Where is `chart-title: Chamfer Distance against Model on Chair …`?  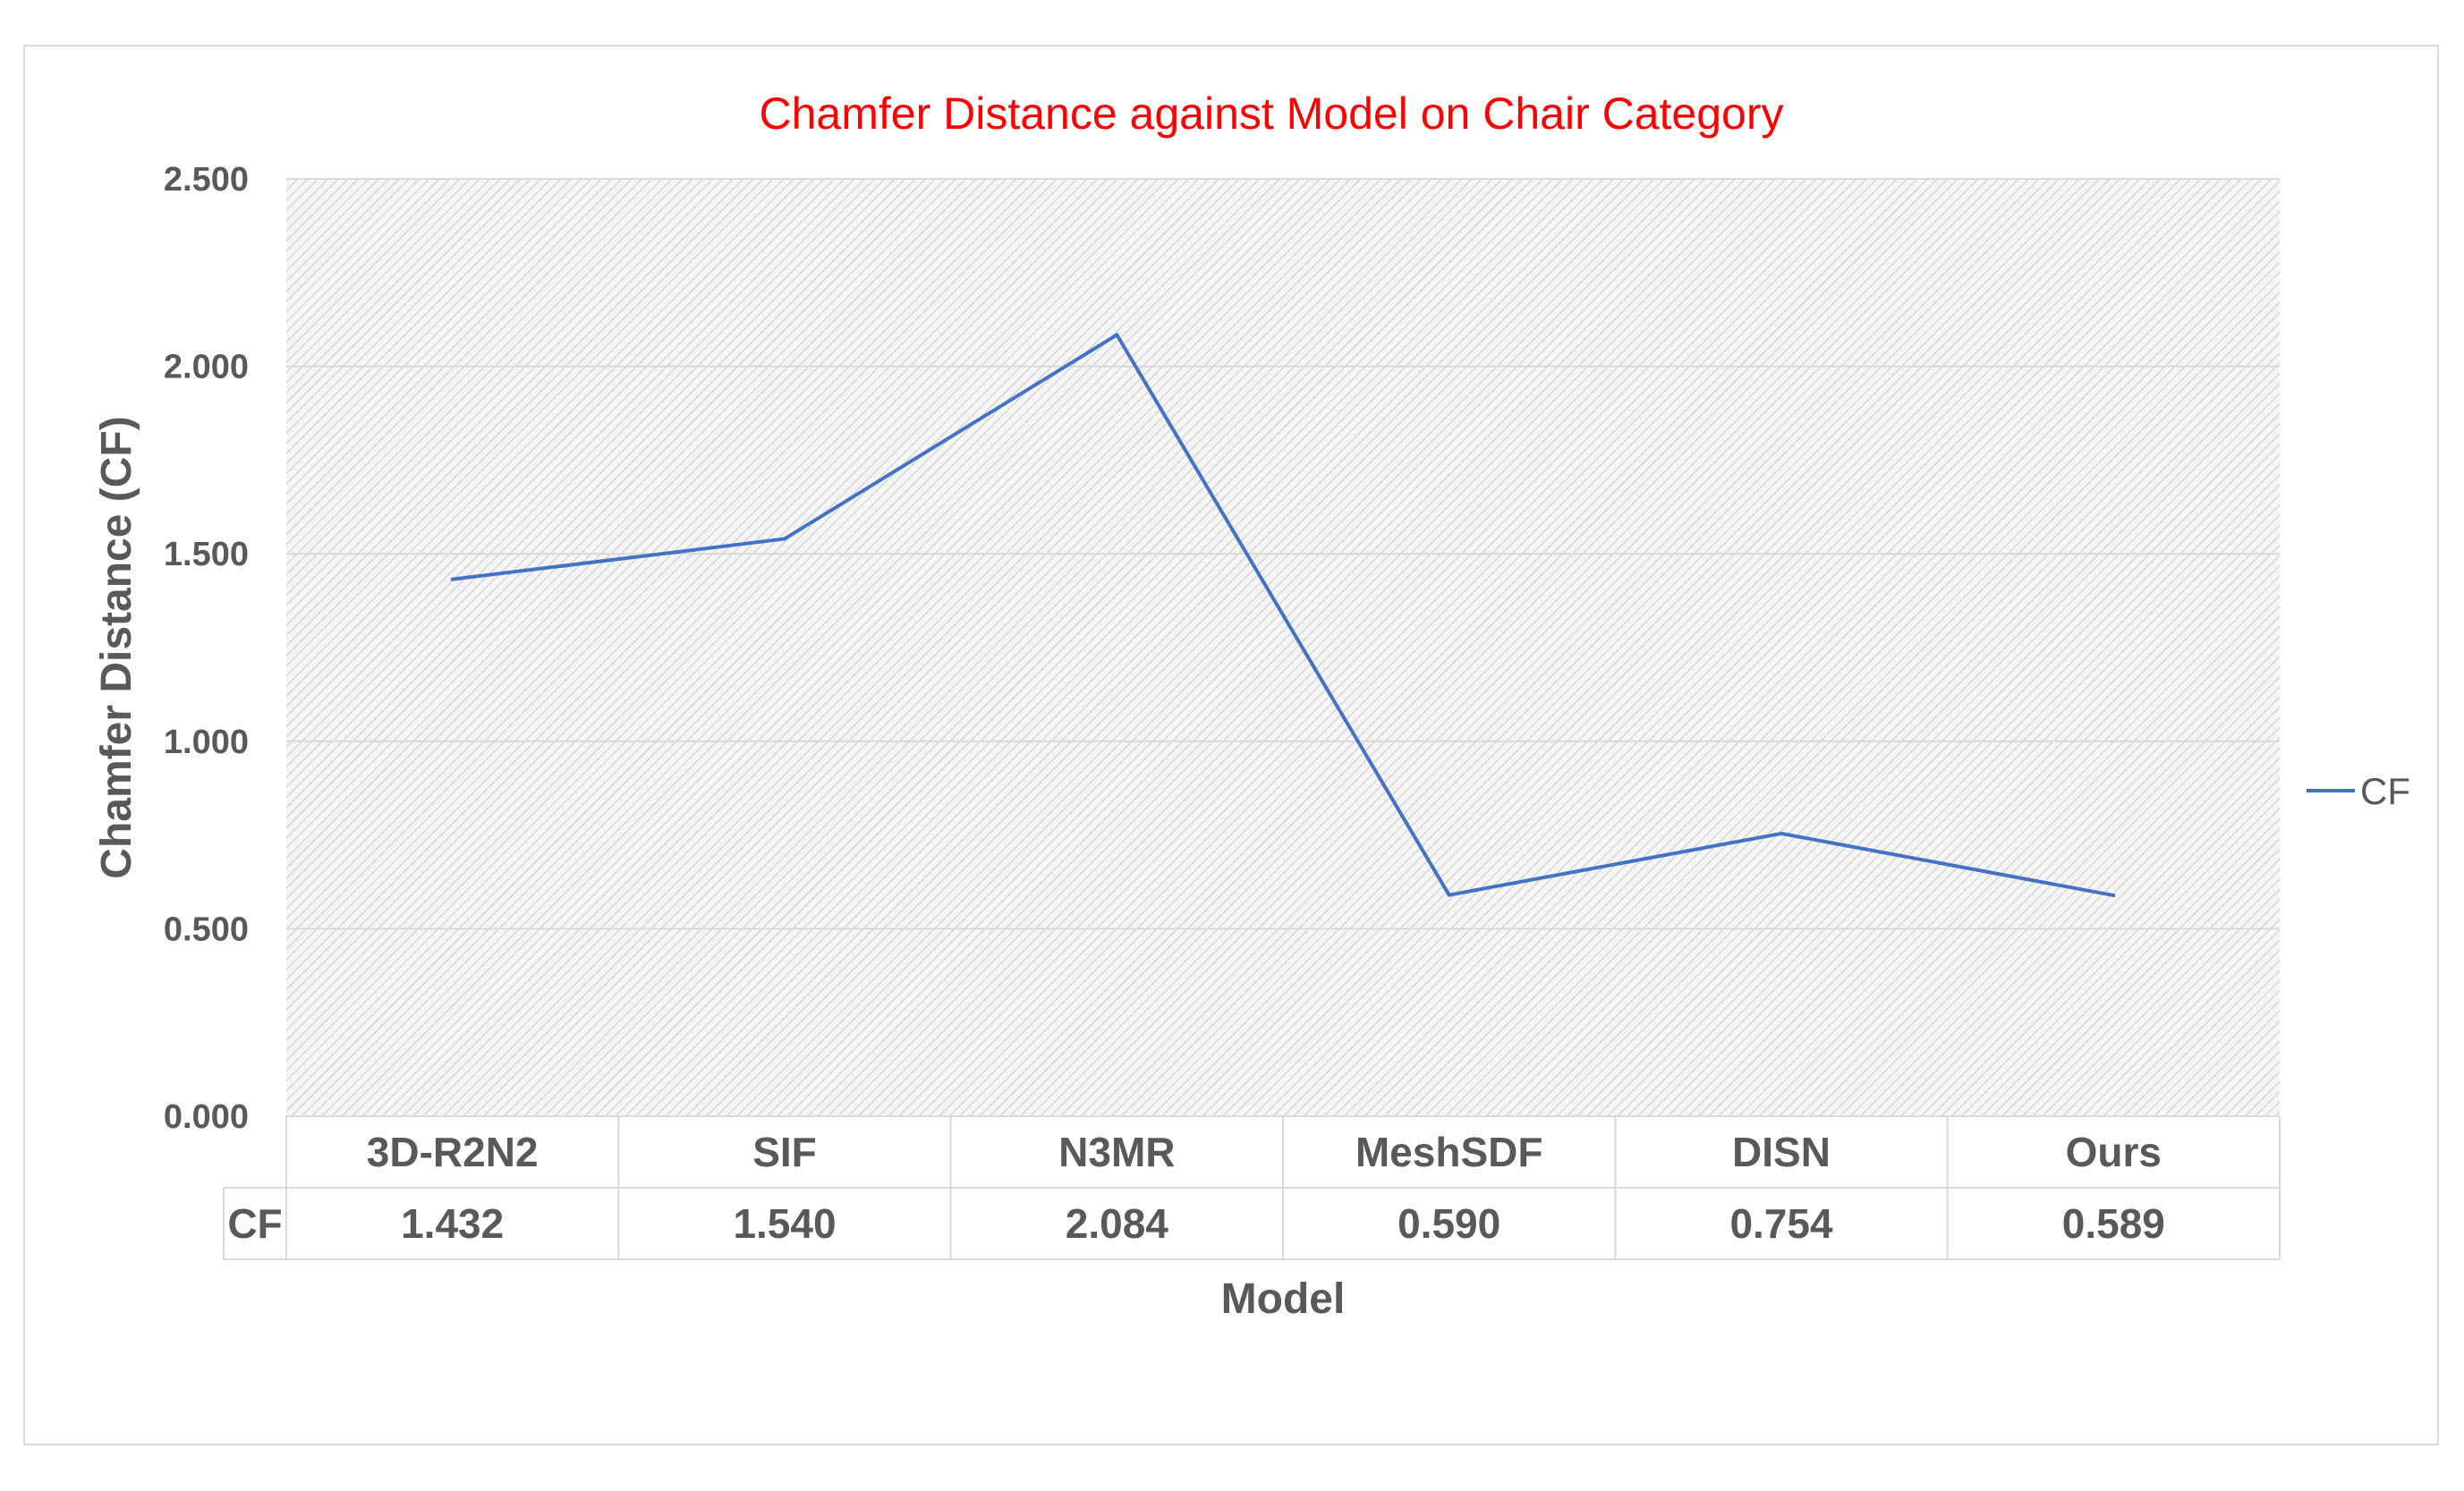
chart-title: Chamfer Distance against Model on Chair … is located at coordinates (1272, 114).